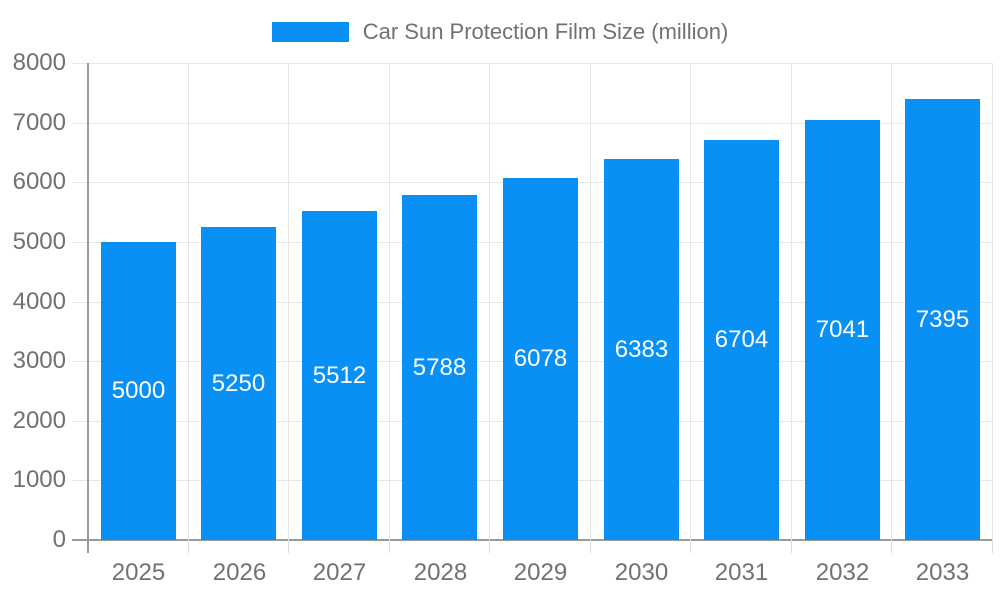 The width and height of the screenshot is (1000, 600). What do you see at coordinates (842, 572) in the screenshot?
I see `x-tick-label: 2032` at bounding box center [842, 572].